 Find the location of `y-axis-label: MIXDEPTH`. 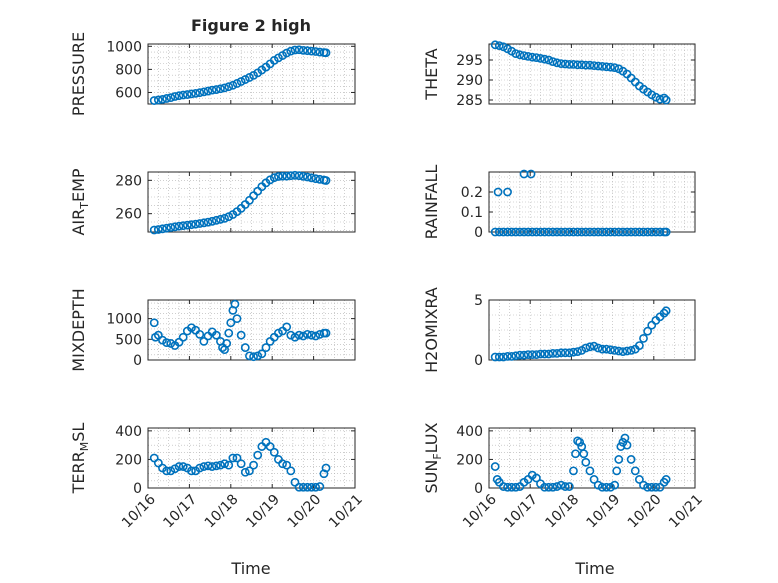

y-axis-label: MIXDEPTH is located at coordinates (78, 329).